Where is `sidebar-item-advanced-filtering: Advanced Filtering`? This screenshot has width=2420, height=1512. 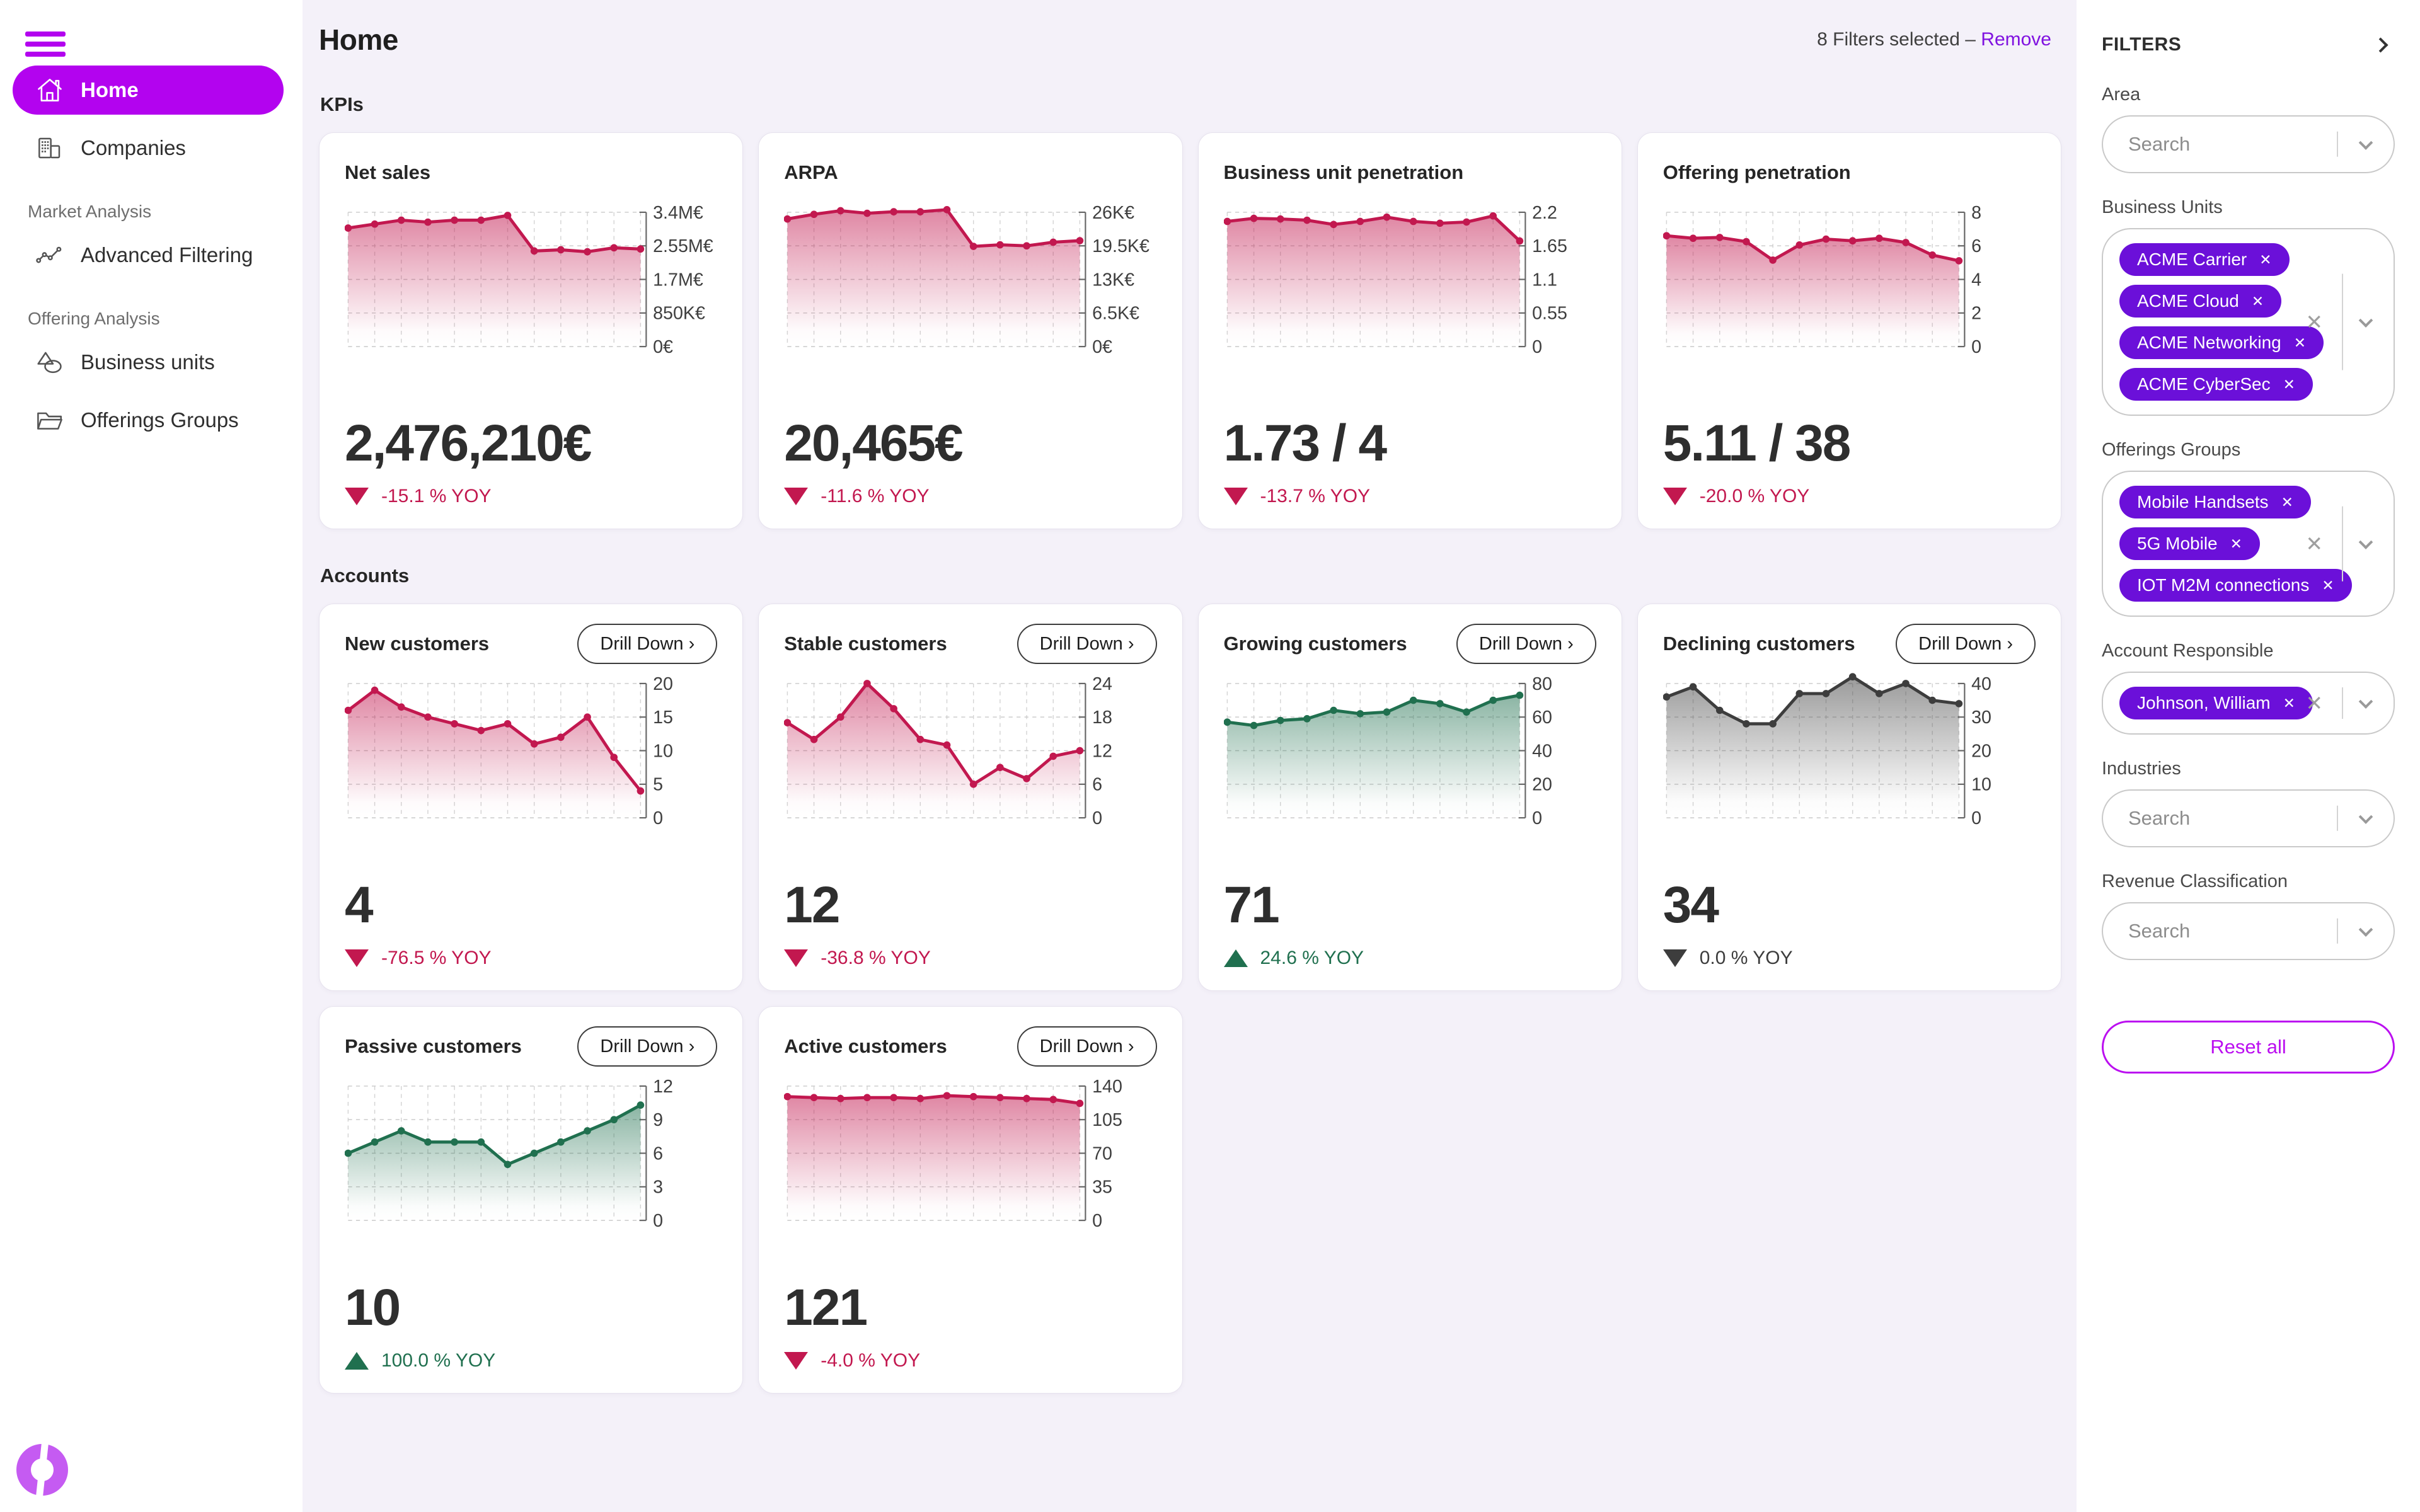 sidebar-item-advanced-filtering: Advanced Filtering is located at coordinates (149, 255).